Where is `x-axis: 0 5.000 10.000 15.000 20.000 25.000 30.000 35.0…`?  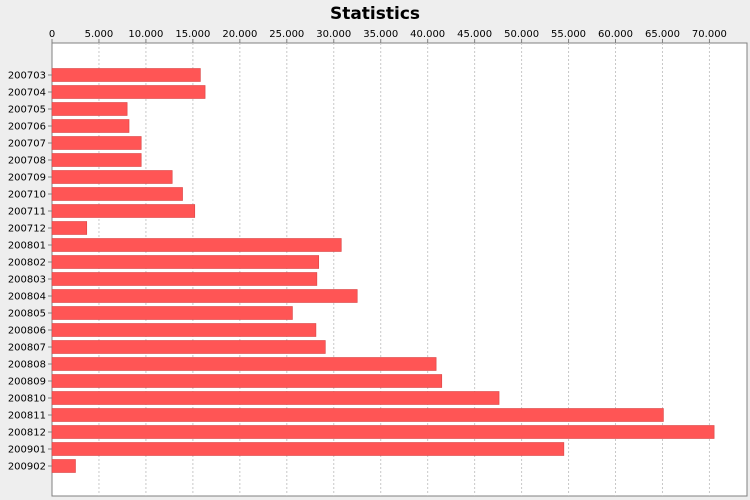
x-axis: 0 5.000 10.000 15.000 20.000 25.000 30.000 35.0… is located at coordinates (388, 36).